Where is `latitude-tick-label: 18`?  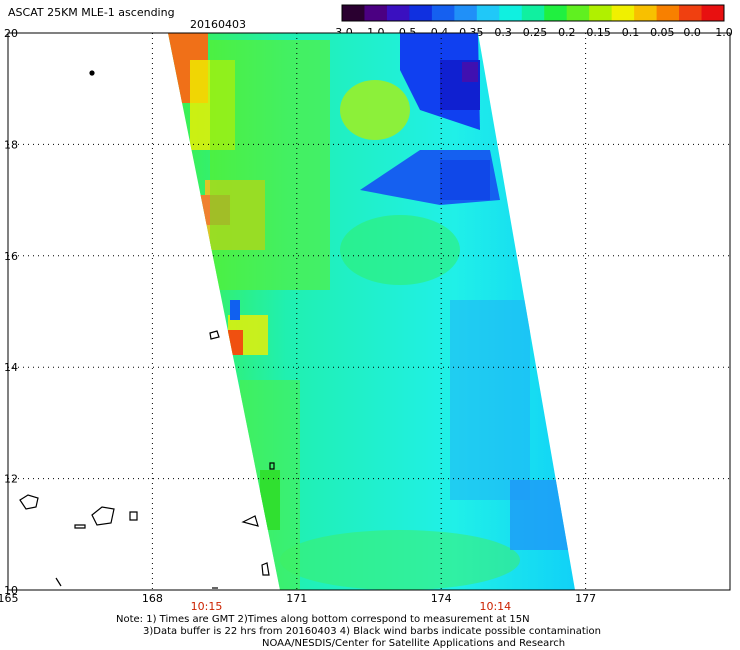
latitude-tick-label: 18 is located at coordinates (11, 144).